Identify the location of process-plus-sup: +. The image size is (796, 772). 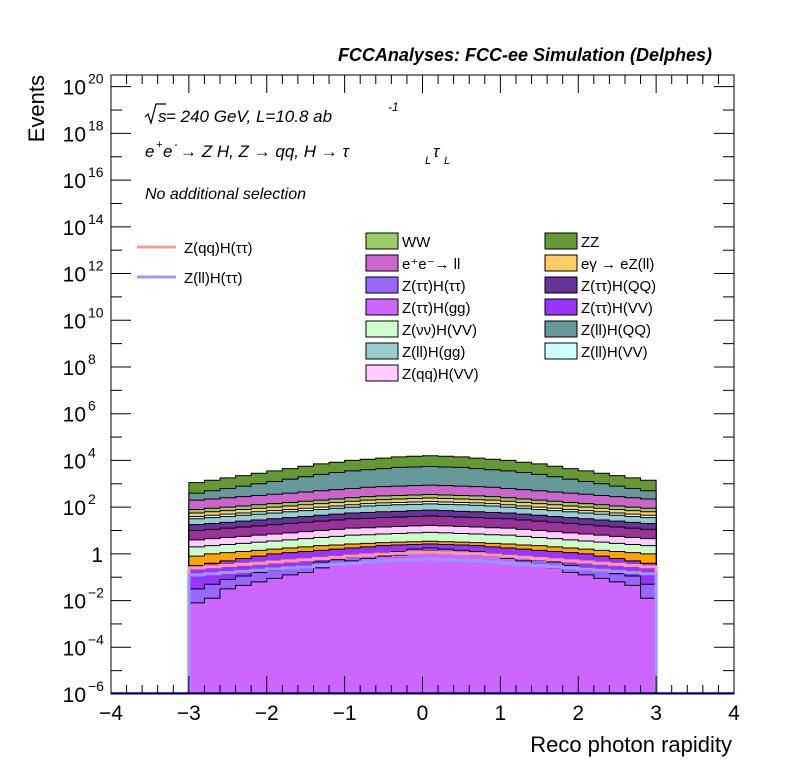
(159, 145).